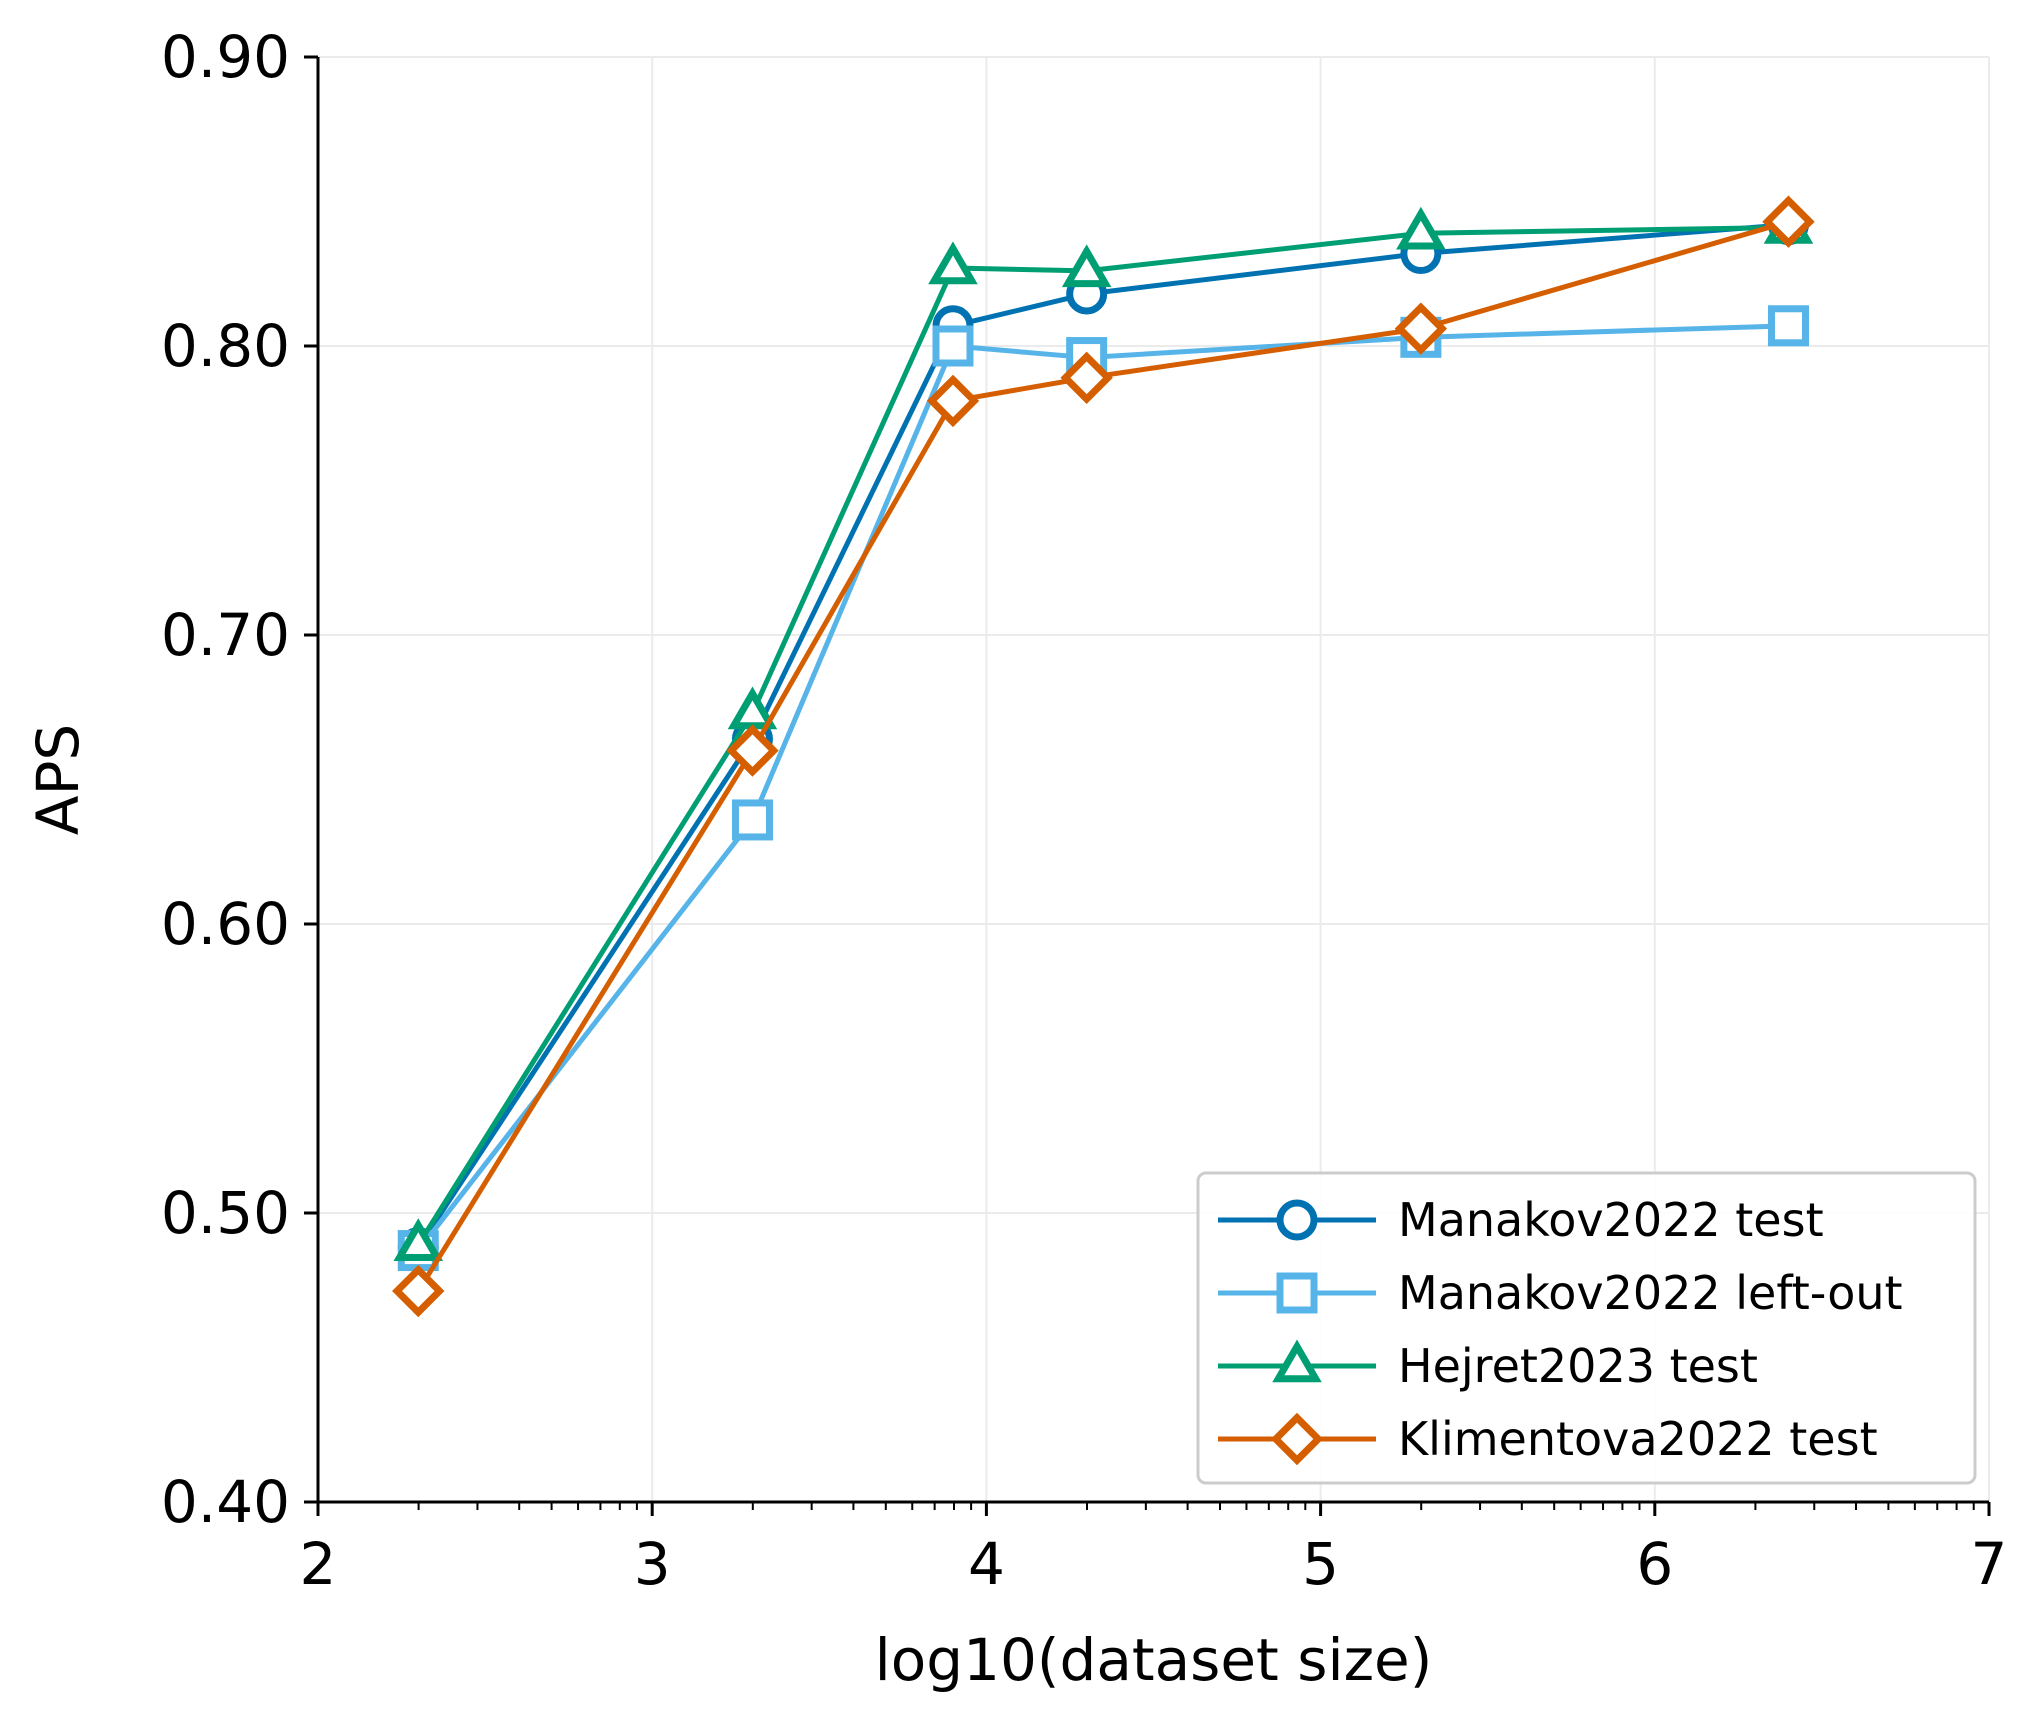 The height and width of the screenshot is (1719, 2017). What do you see at coordinates (318, 1564) in the screenshot?
I see `x-tick-label: 2` at bounding box center [318, 1564].